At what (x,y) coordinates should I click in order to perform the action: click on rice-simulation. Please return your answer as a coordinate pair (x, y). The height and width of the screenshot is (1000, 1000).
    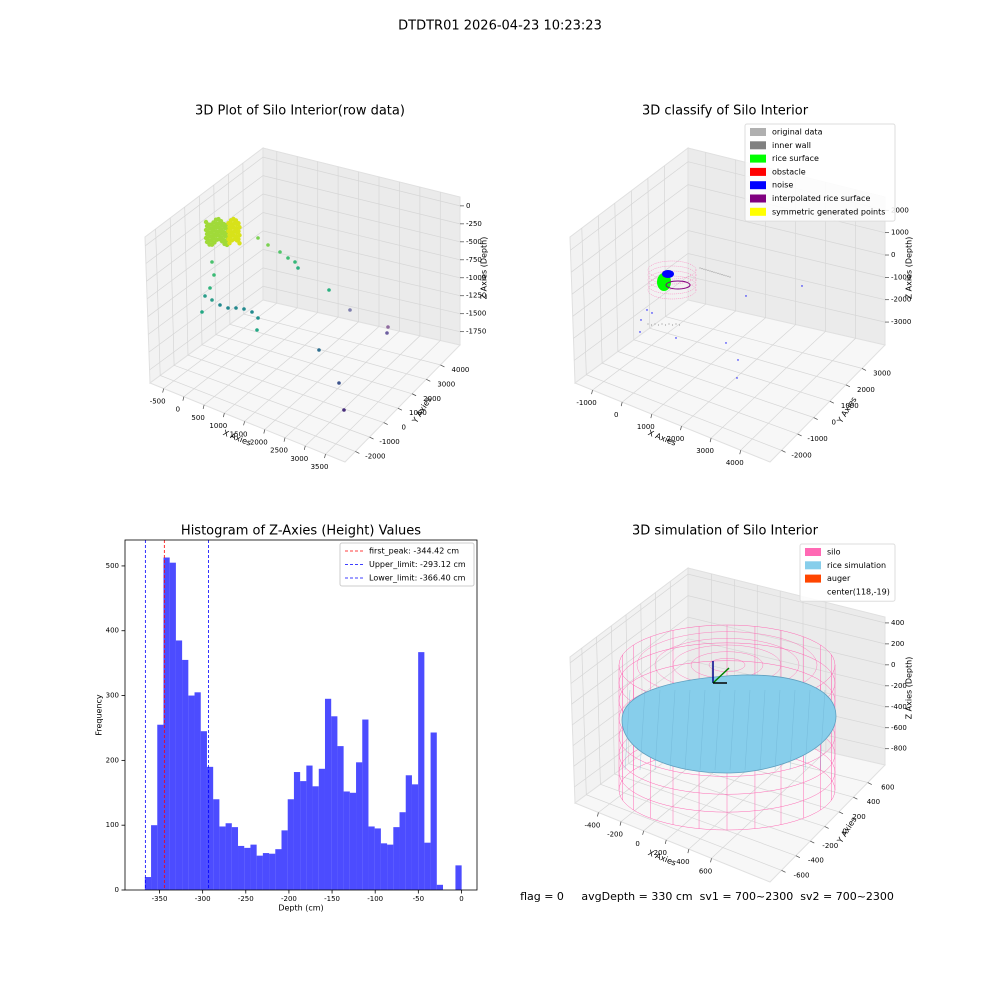
    Looking at the image, I should click on (729, 724).